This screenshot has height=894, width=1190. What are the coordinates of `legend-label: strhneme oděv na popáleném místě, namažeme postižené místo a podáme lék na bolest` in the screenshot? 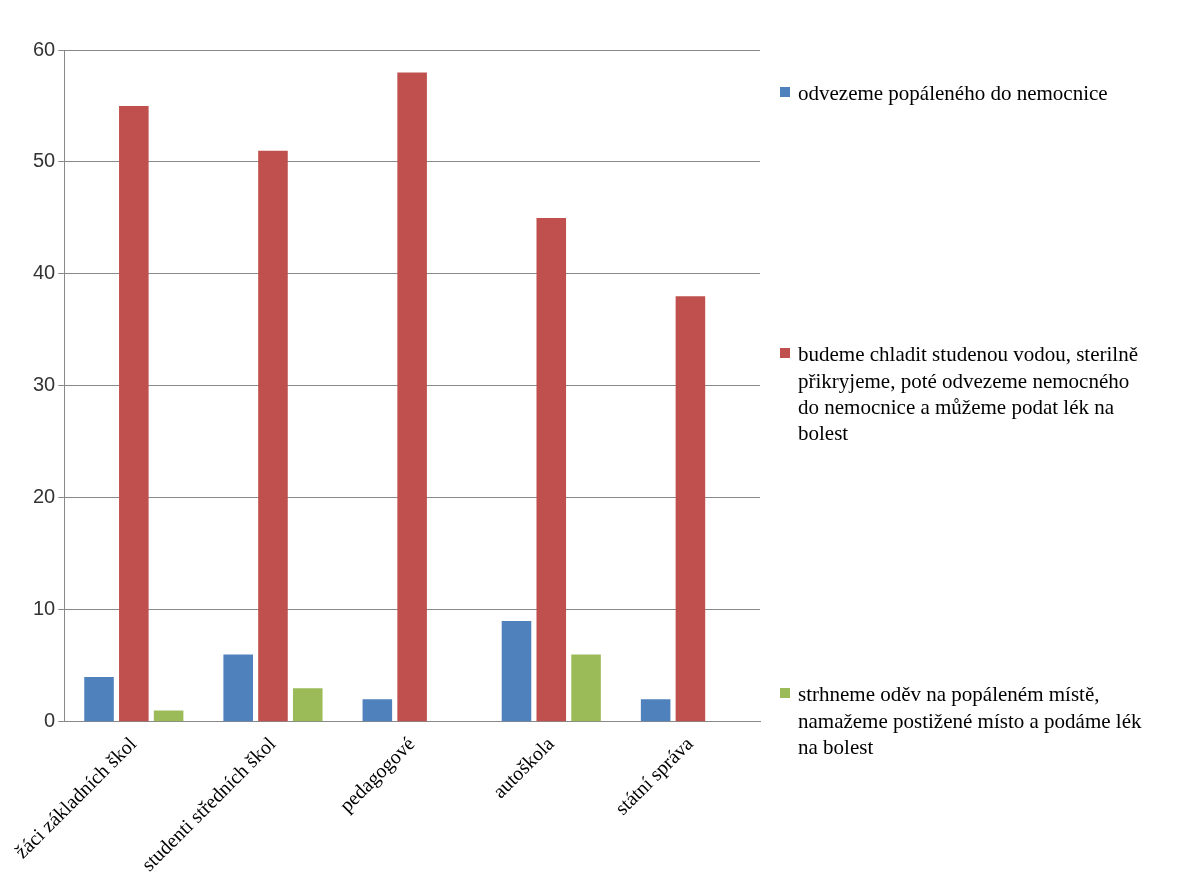 It's located at (970, 720).